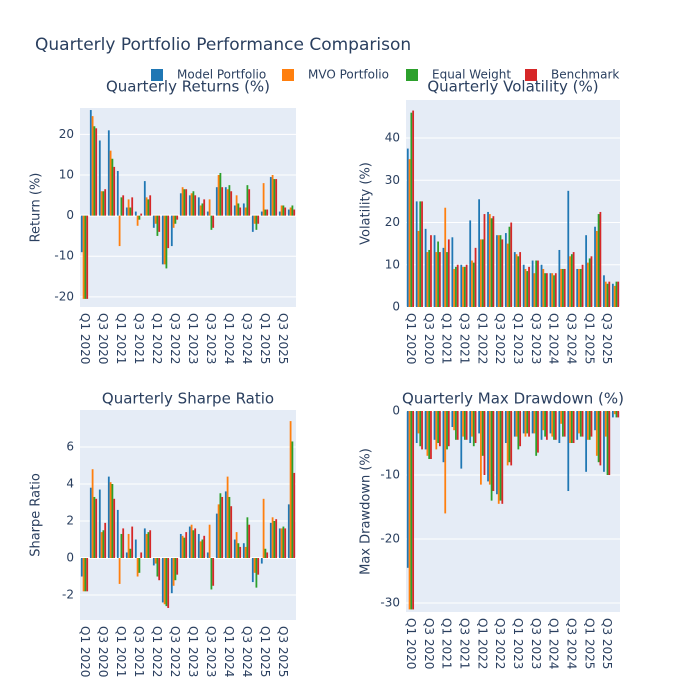 The height and width of the screenshot is (700, 700). I want to click on legend-swatch, so click(412, 75).